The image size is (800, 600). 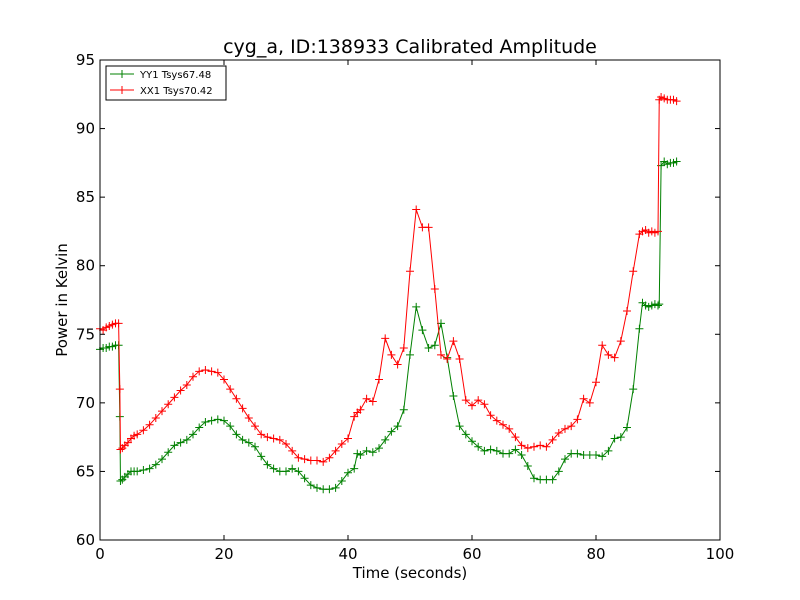 What do you see at coordinates (223, 554) in the screenshot?
I see `x-tick-label: 20` at bounding box center [223, 554].